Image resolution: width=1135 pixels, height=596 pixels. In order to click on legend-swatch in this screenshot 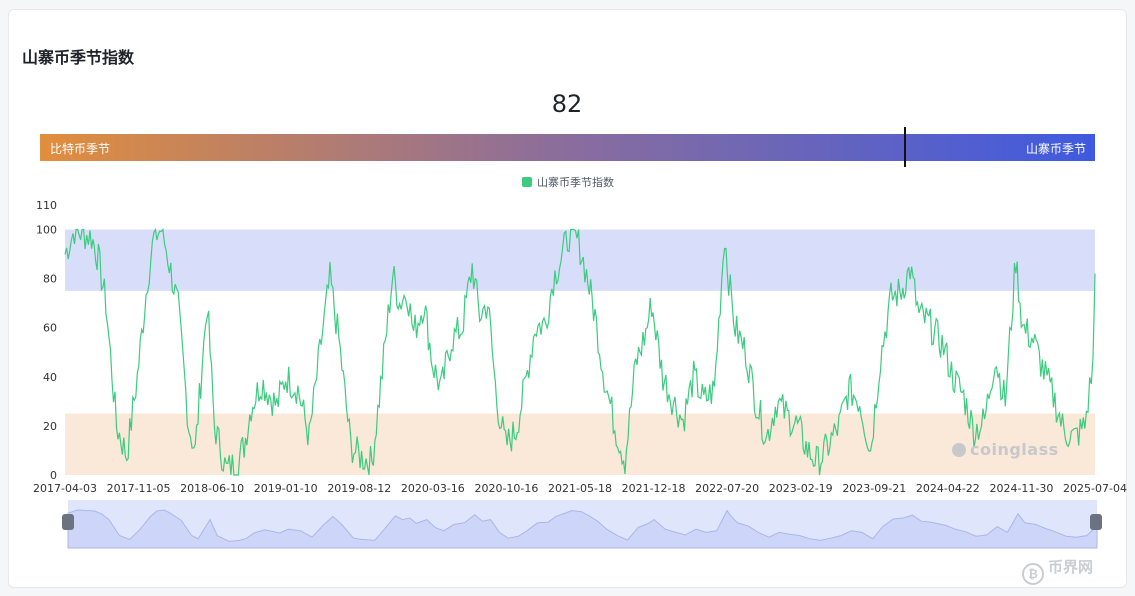, I will do `click(527, 182)`.